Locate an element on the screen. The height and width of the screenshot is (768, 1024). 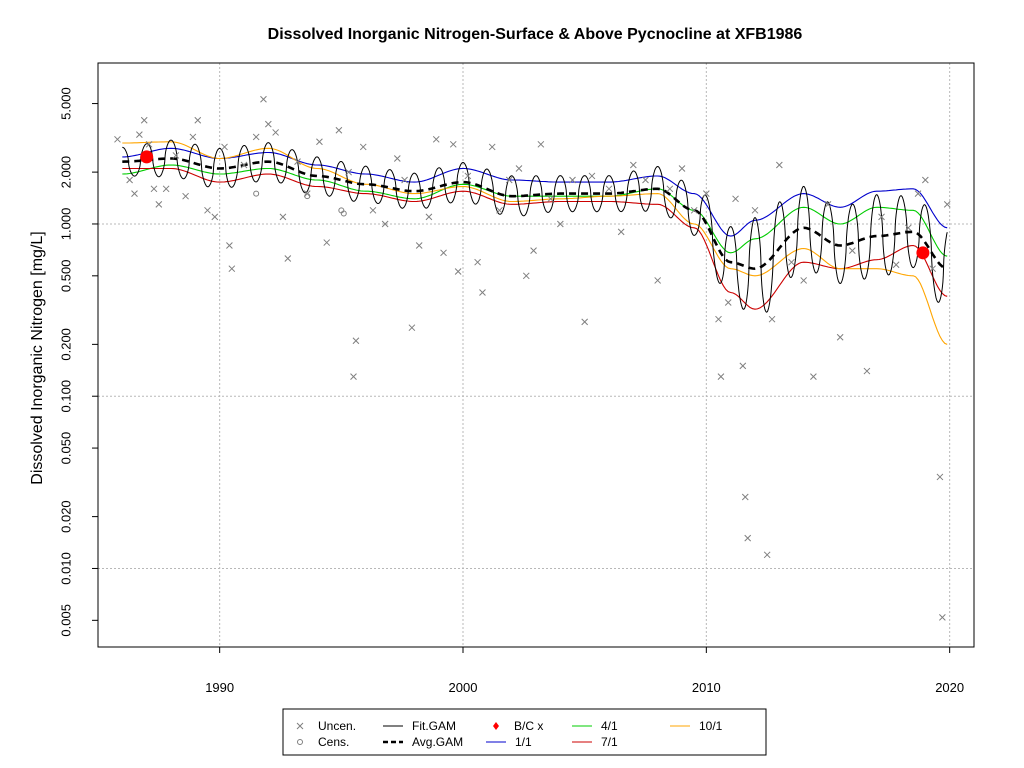
y-axis-label: Dissolved Inorganic Nitrogen [mg/L] is located at coordinates (37, 357).